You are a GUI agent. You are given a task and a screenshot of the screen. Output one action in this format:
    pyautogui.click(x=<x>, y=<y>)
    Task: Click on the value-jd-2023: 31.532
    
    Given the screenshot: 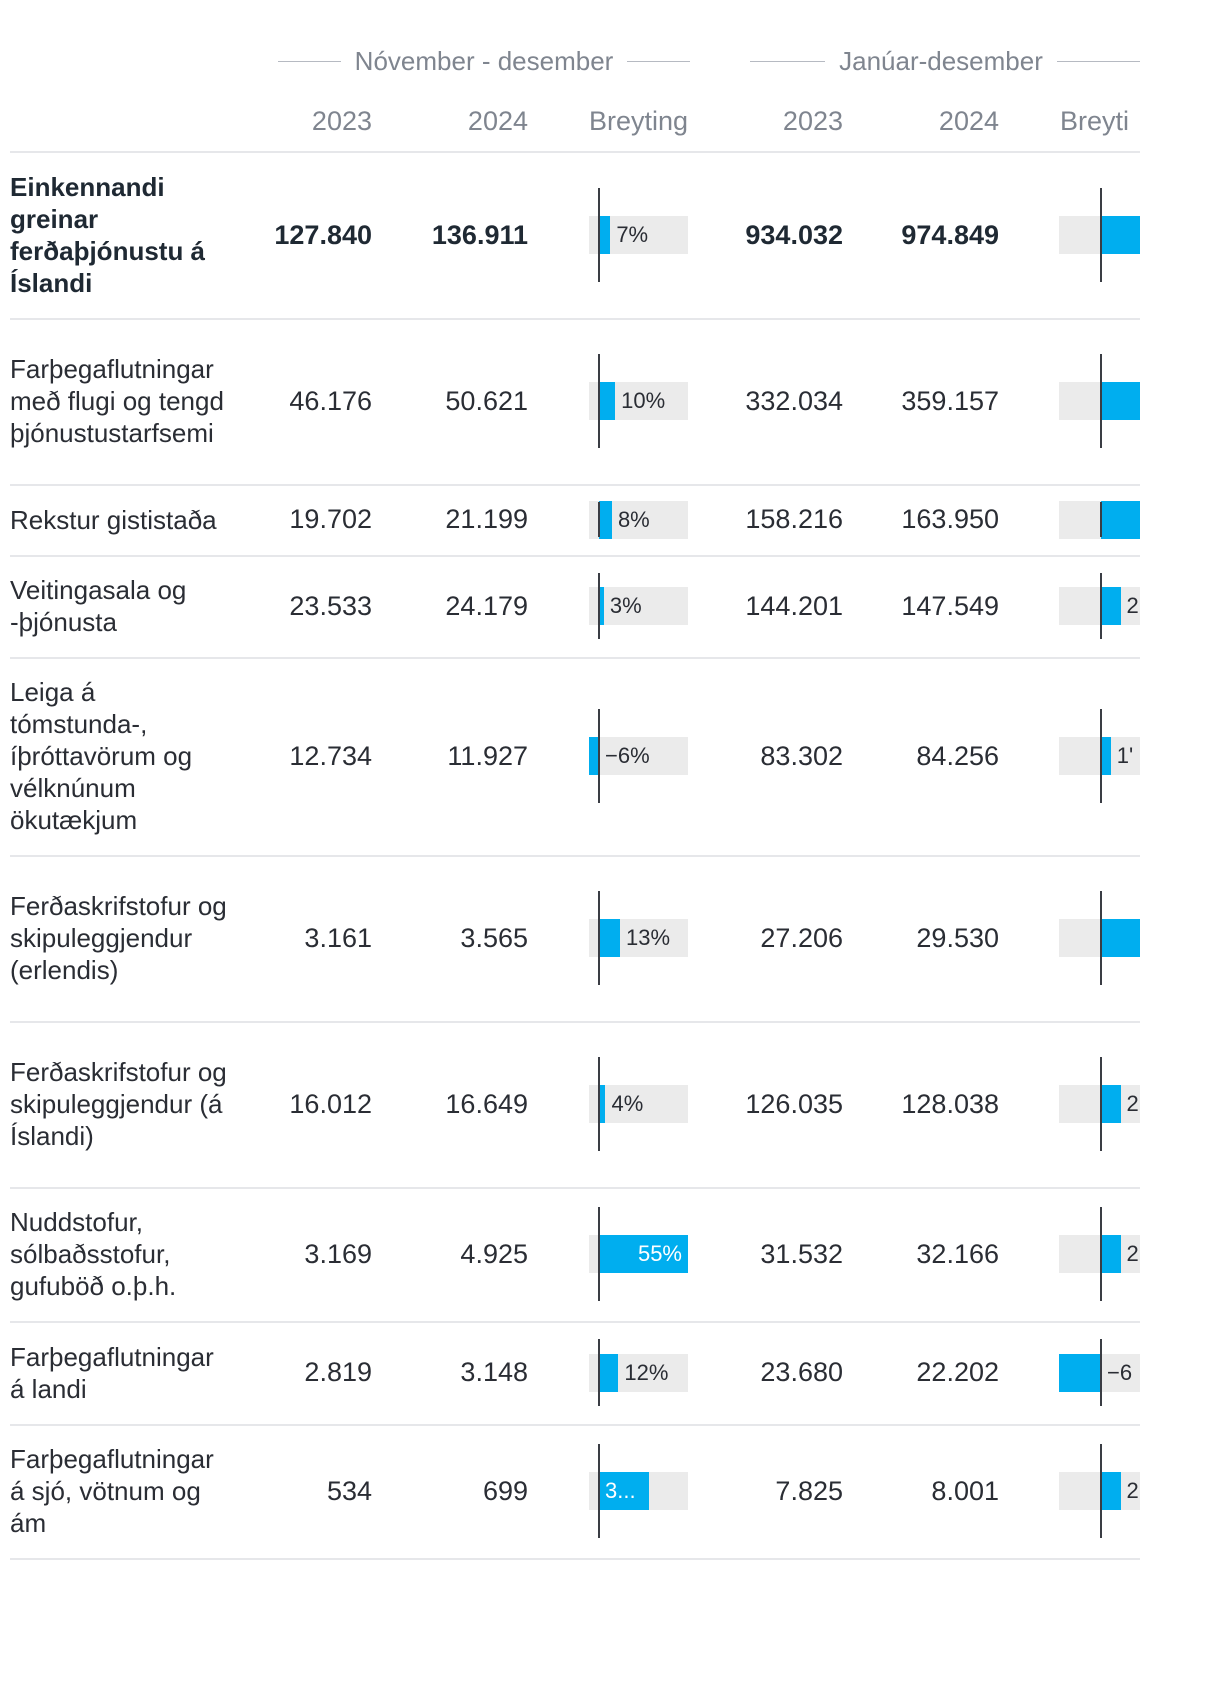 What is the action you would take?
    pyautogui.click(x=801, y=1253)
    